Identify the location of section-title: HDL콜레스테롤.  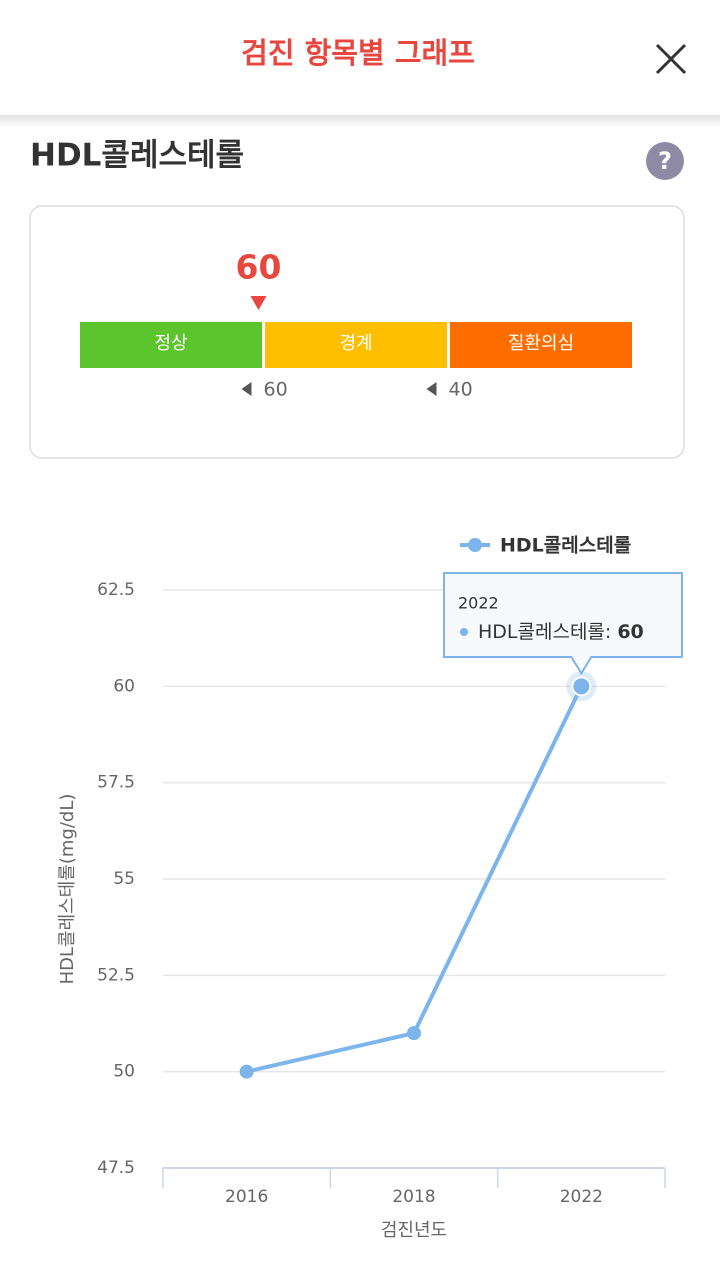
(137, 156).